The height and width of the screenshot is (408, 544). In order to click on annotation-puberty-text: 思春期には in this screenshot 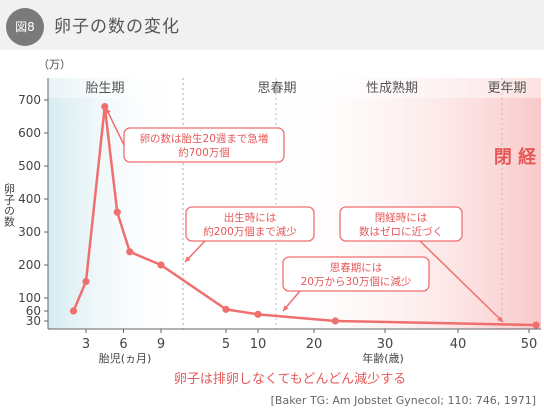, I will do `click(356, 268)`.